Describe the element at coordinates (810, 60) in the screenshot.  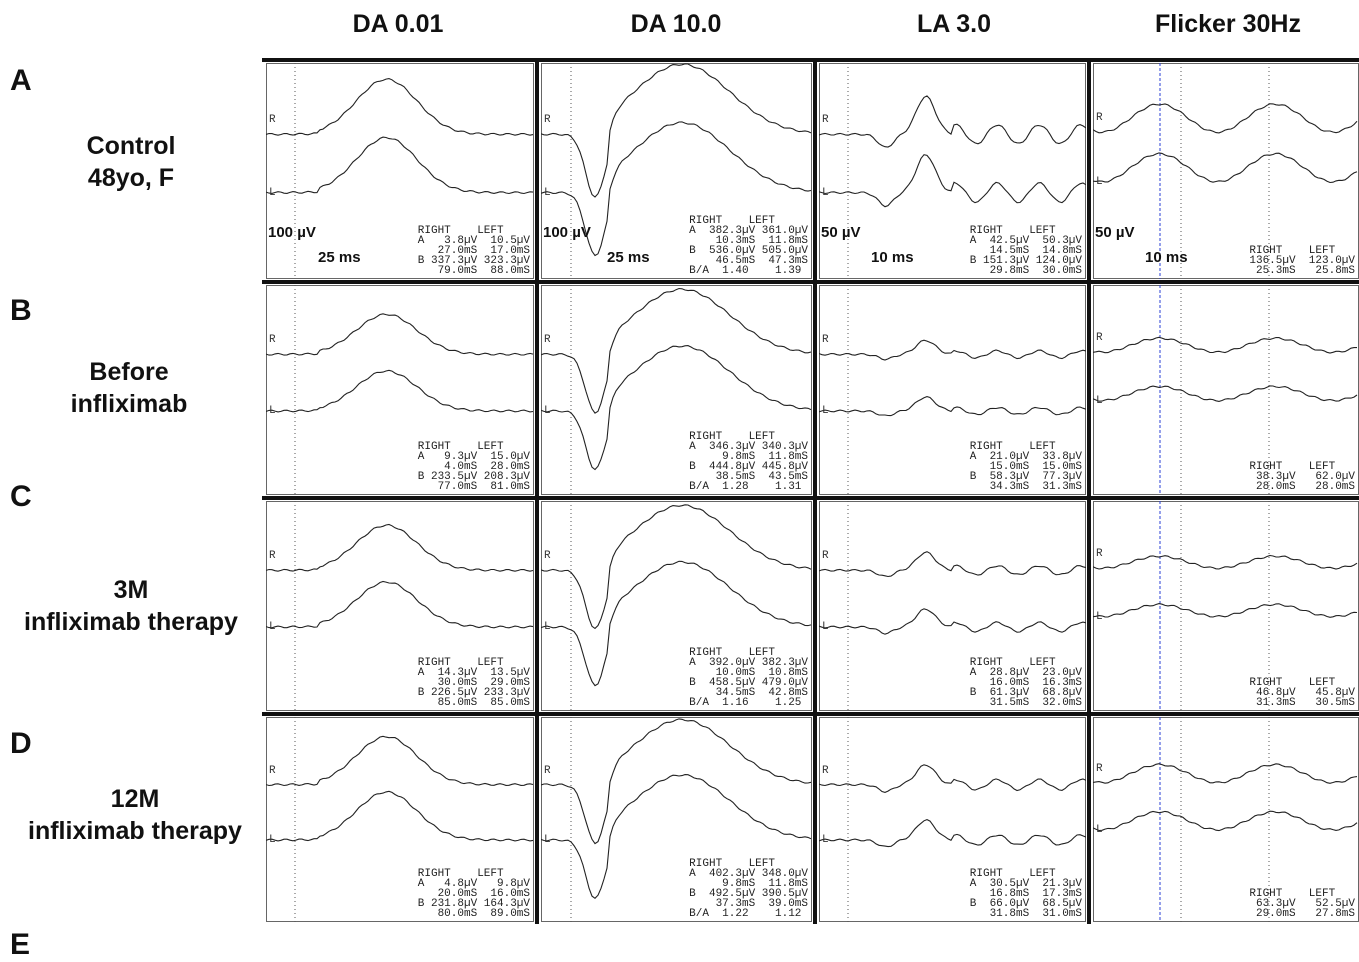
I see `grid-top-line` at that location.